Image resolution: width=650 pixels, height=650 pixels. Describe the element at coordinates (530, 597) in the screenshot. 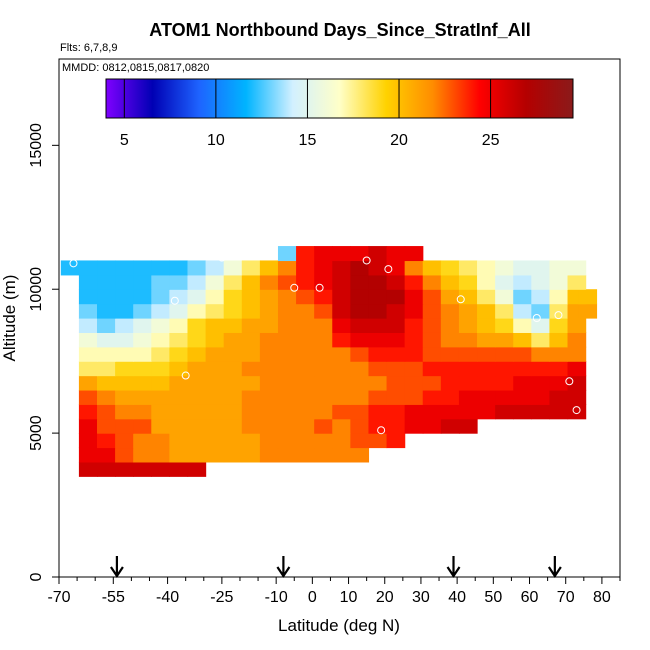

I see `x-tick-label: 60` at that location.